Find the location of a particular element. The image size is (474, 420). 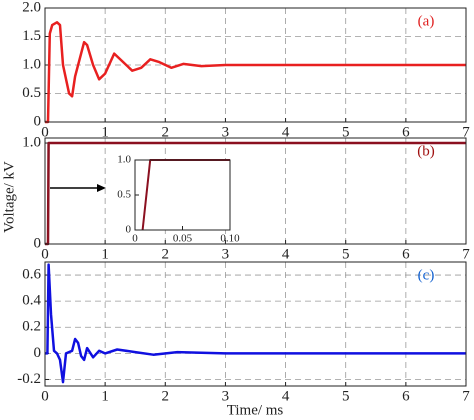

y-tick-label: 0.2 is located at coordinates (31, 327).